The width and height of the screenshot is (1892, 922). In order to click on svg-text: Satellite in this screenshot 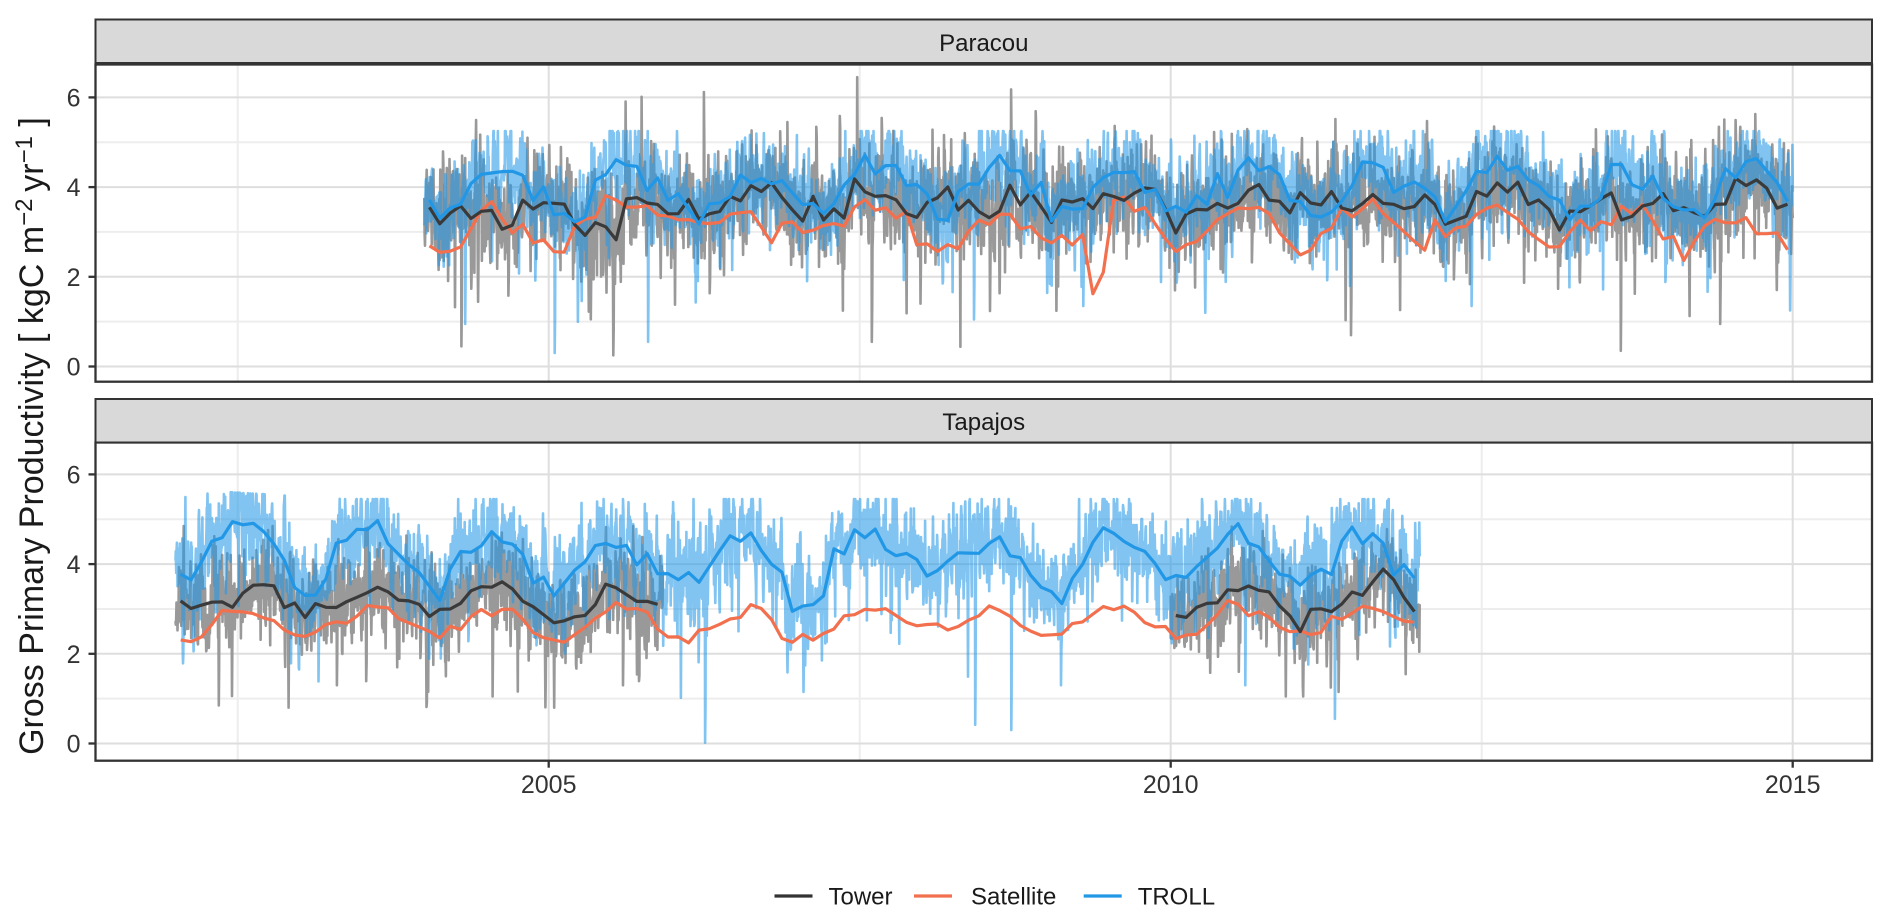, I will do `click(1013, 897)`.